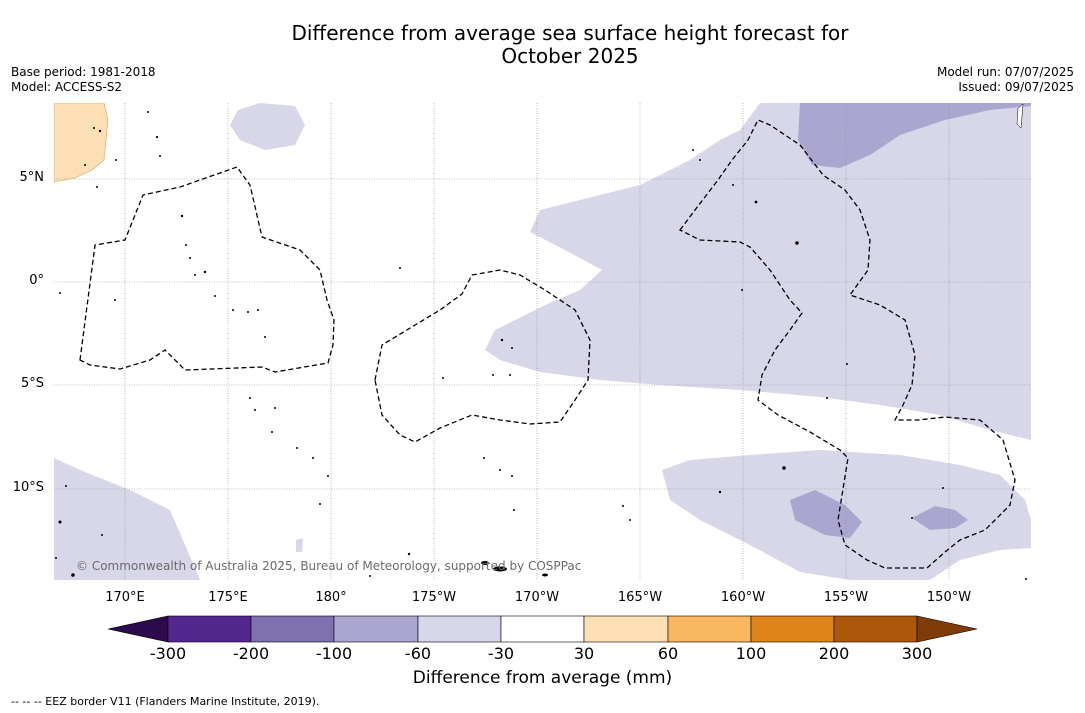 This screenshot has height=713, width=1085. I want to click on lon-label-175e: 175°E, so click(228, 597).